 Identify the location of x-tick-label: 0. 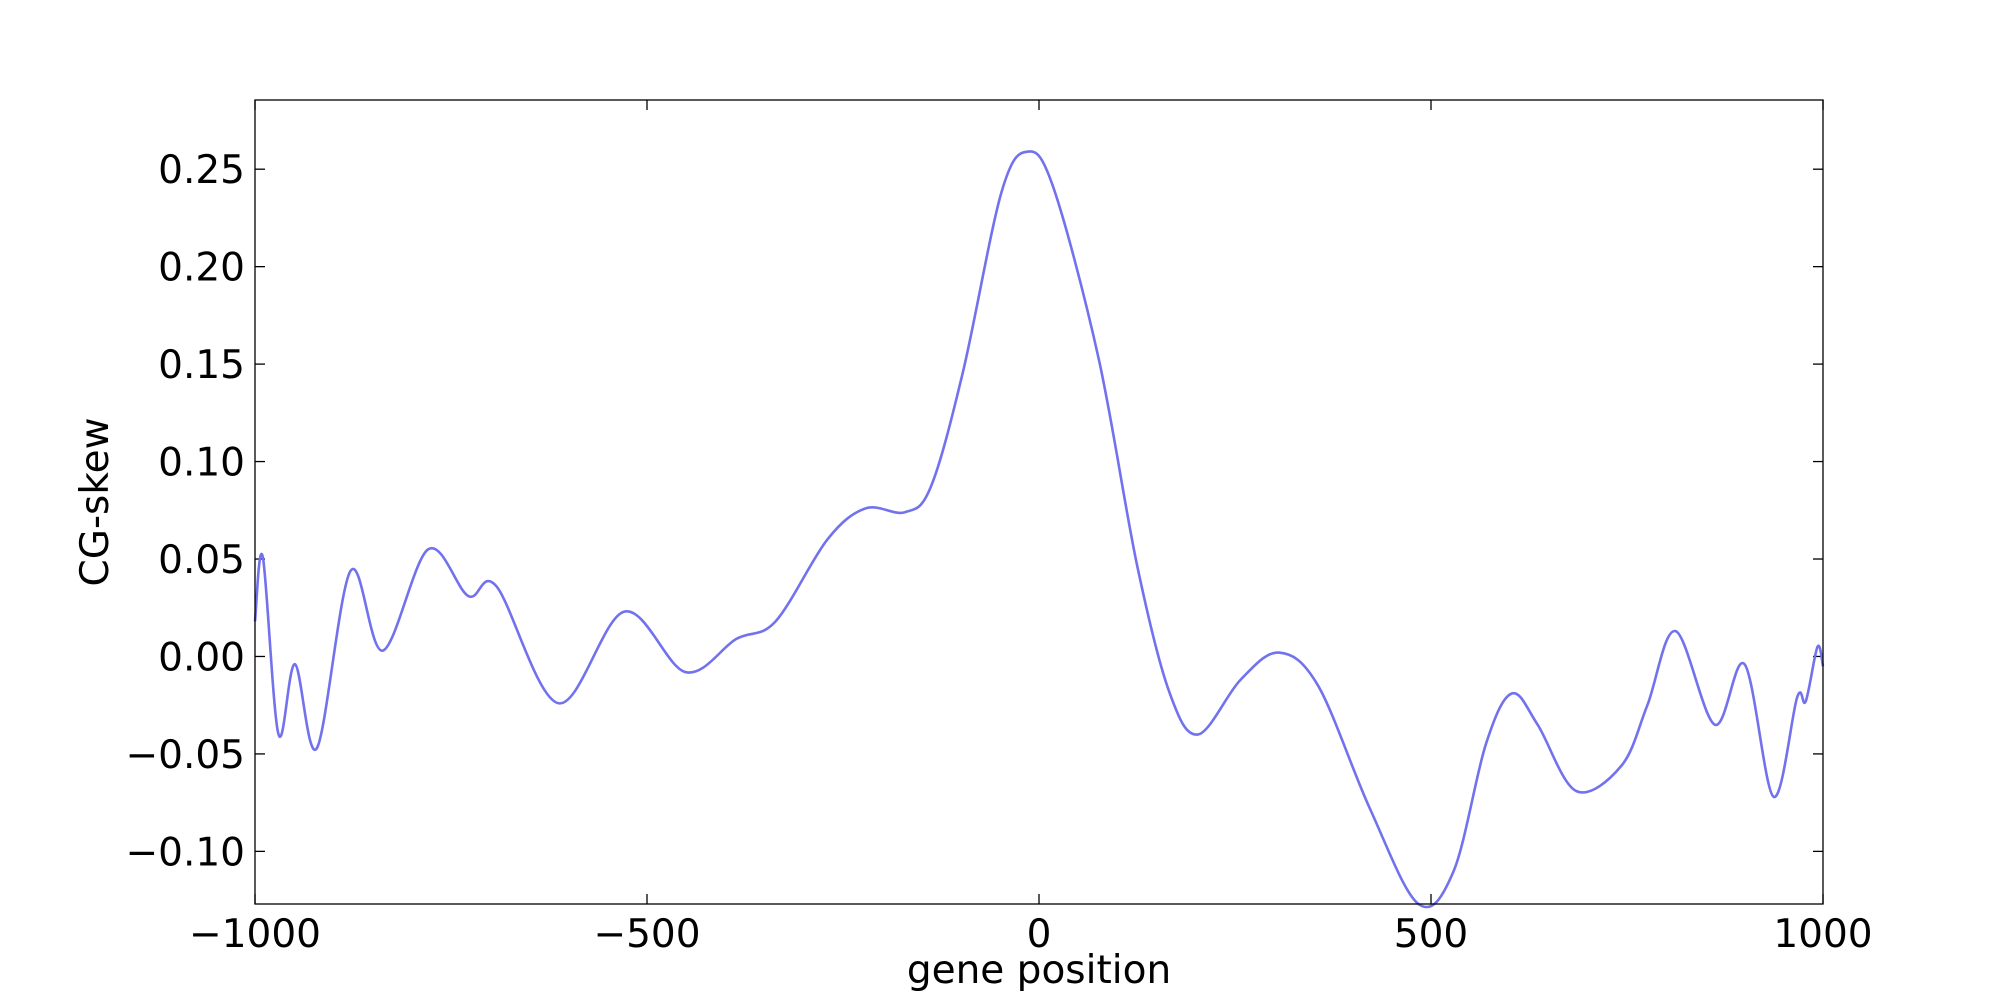
(1039, 934).